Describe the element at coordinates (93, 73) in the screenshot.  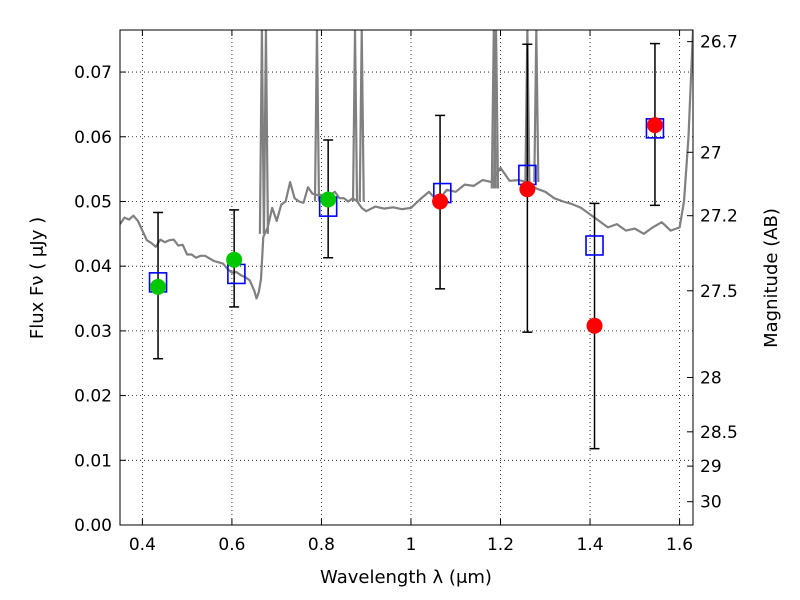
I see `y-tick-label: 0.07` at that location.